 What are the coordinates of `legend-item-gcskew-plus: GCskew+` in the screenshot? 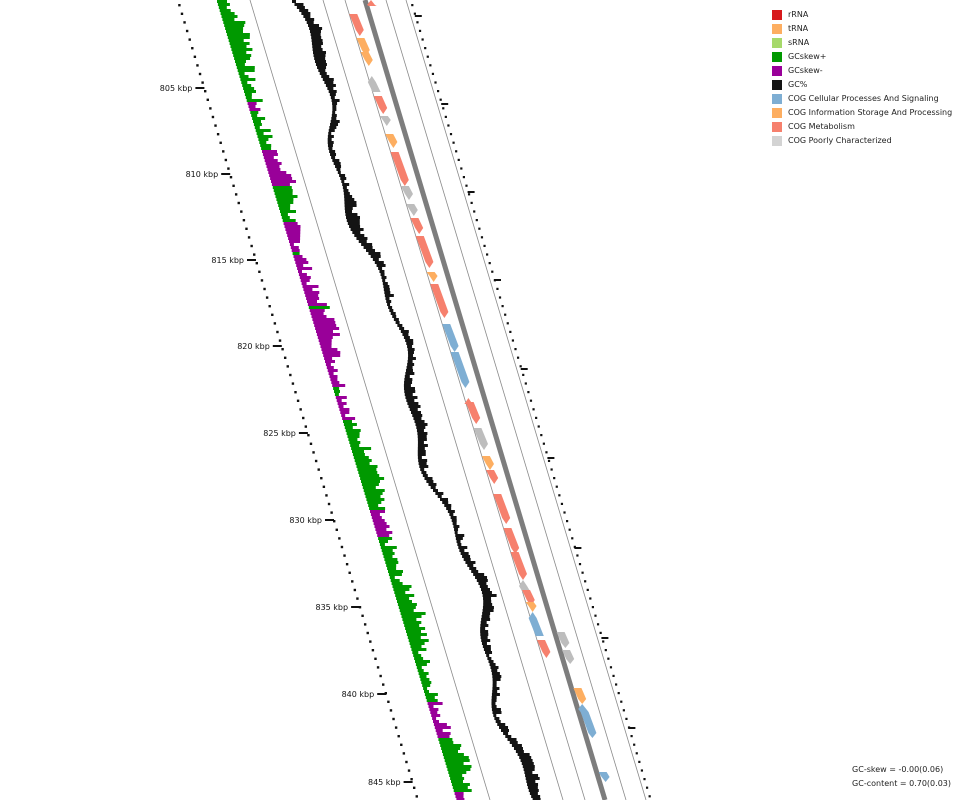 It's located at (864, 57).